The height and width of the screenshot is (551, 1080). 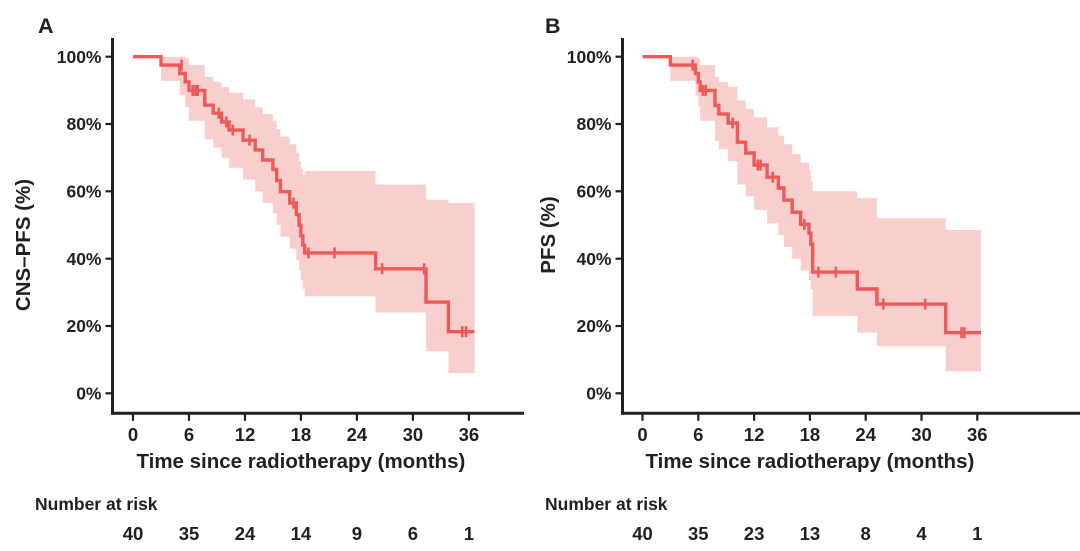 I want to click on panel-letter-A: A, so click(x=46, y=26).